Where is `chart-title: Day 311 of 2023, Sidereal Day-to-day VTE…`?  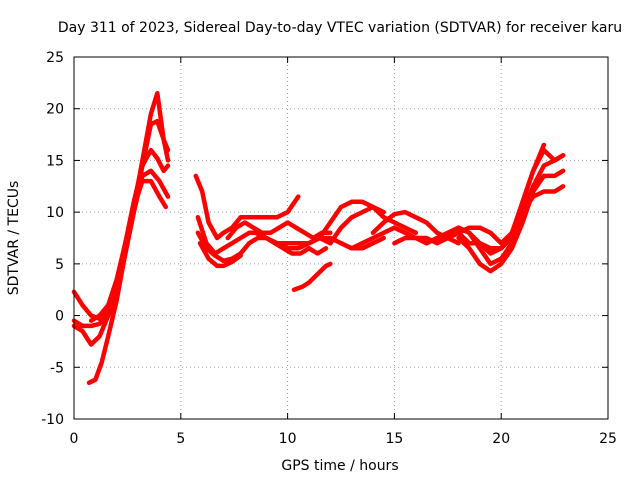
chart-title: Day 311 of 2023, Sidereal Day-to-day VTE… is located at coordinates (340, 28).